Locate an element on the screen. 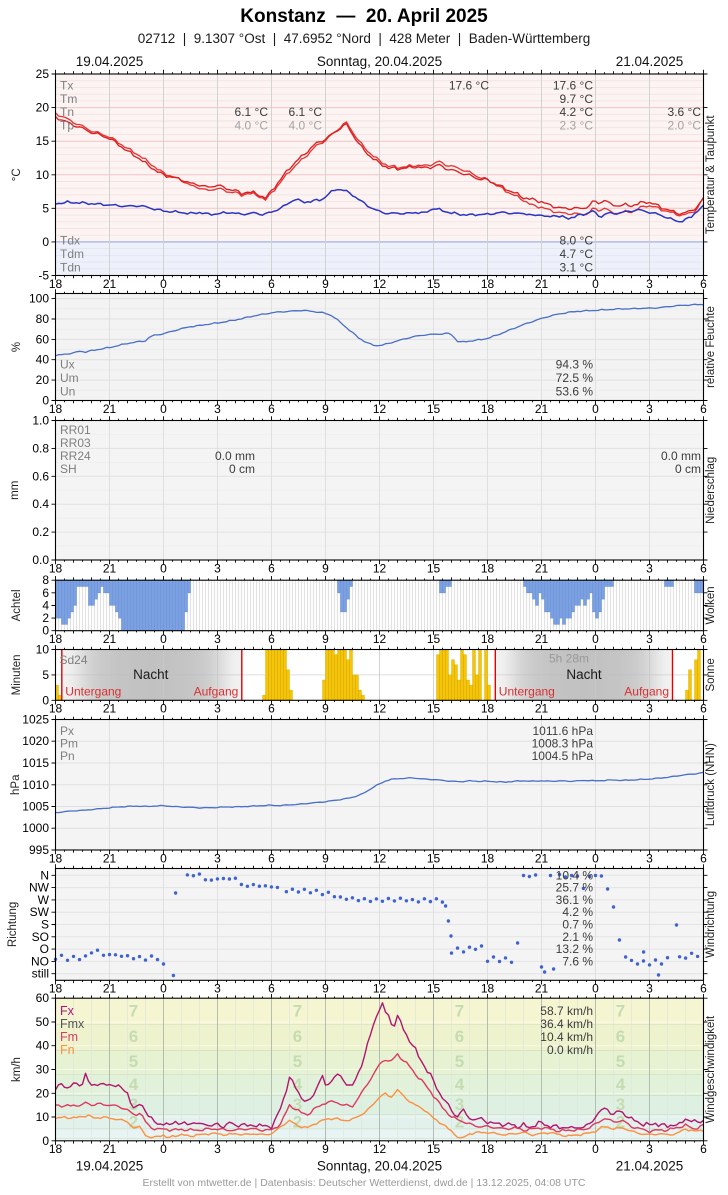  svg-text: Sd24 is located at coordinates (74, 660).